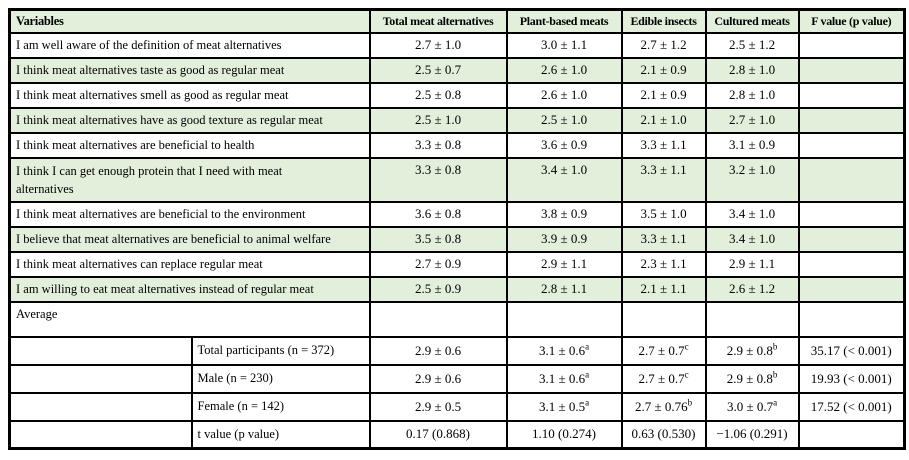 This screenshot has width=909, height=460. What do you see at coordinates (438, 214) in the screenshot?
I see `value-cell: 3.6 ± 0.8` at bounding box center [438, 214].